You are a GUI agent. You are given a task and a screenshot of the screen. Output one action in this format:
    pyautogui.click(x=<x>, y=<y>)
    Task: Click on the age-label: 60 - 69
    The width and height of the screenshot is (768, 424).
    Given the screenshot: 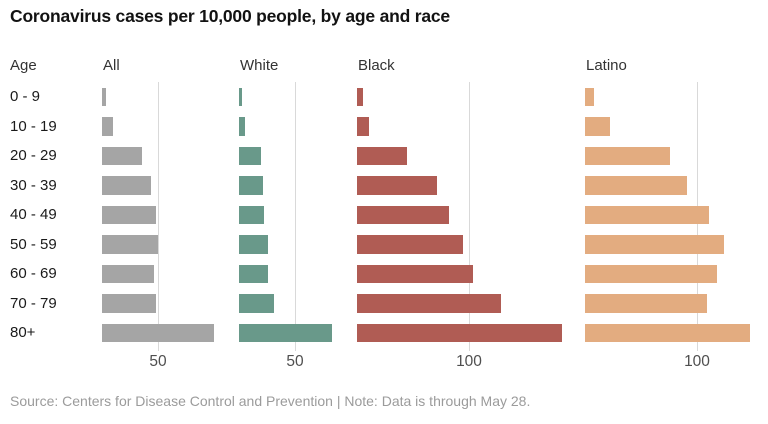 What is the action you would take?
    pyautogui.click(x=33, y=273)
    